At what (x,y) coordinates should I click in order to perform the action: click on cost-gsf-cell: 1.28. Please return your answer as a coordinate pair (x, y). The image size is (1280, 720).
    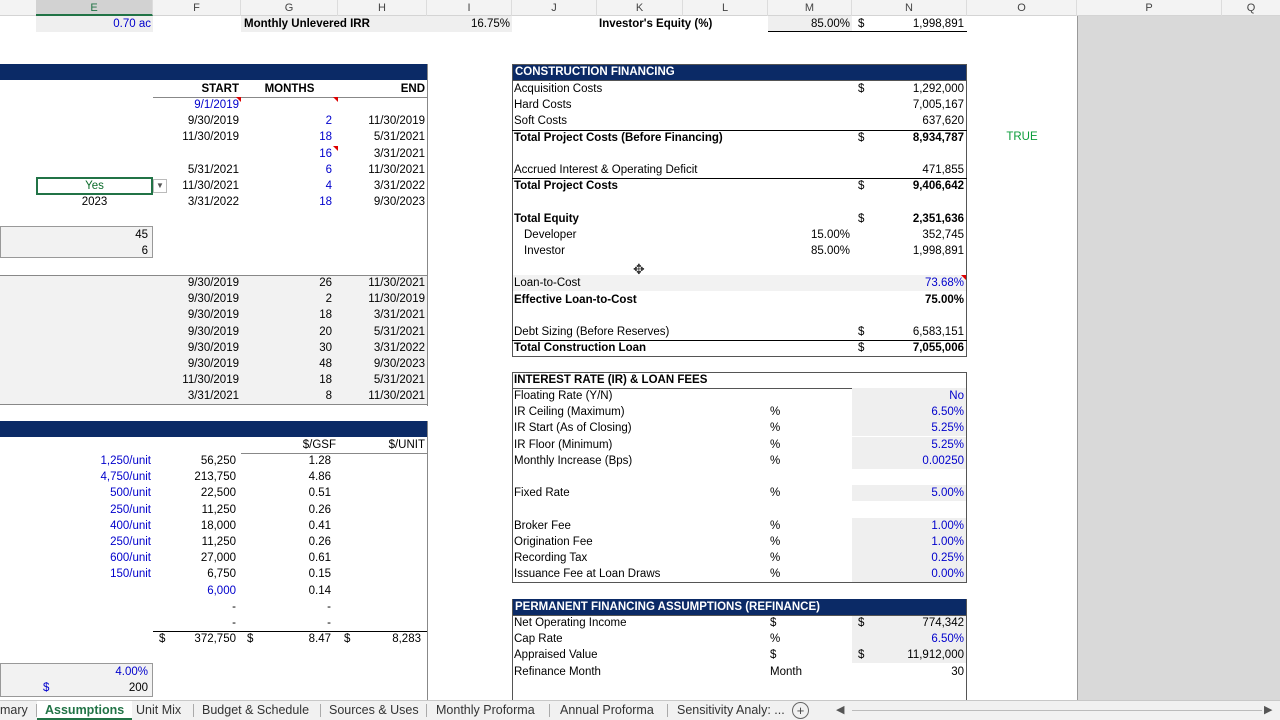
    Looking at the image, I should click on (319, 461).